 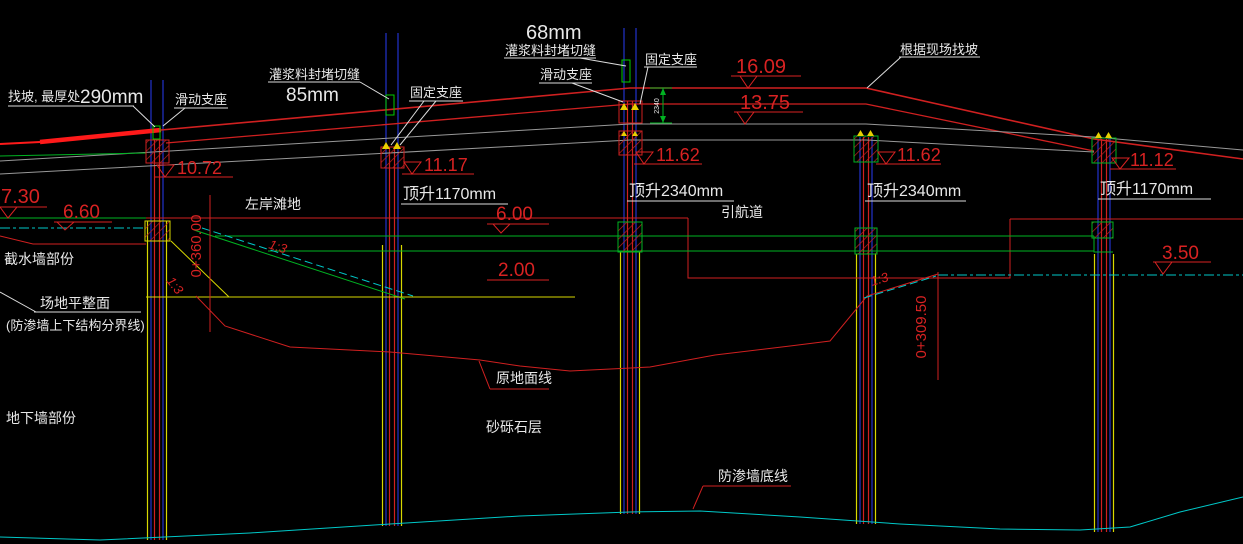 What do you see at coordinates (175, 286) in the screenshot?
I see `label-slope-1-3-pier1: 1:3` at bounding box center [175, 286].